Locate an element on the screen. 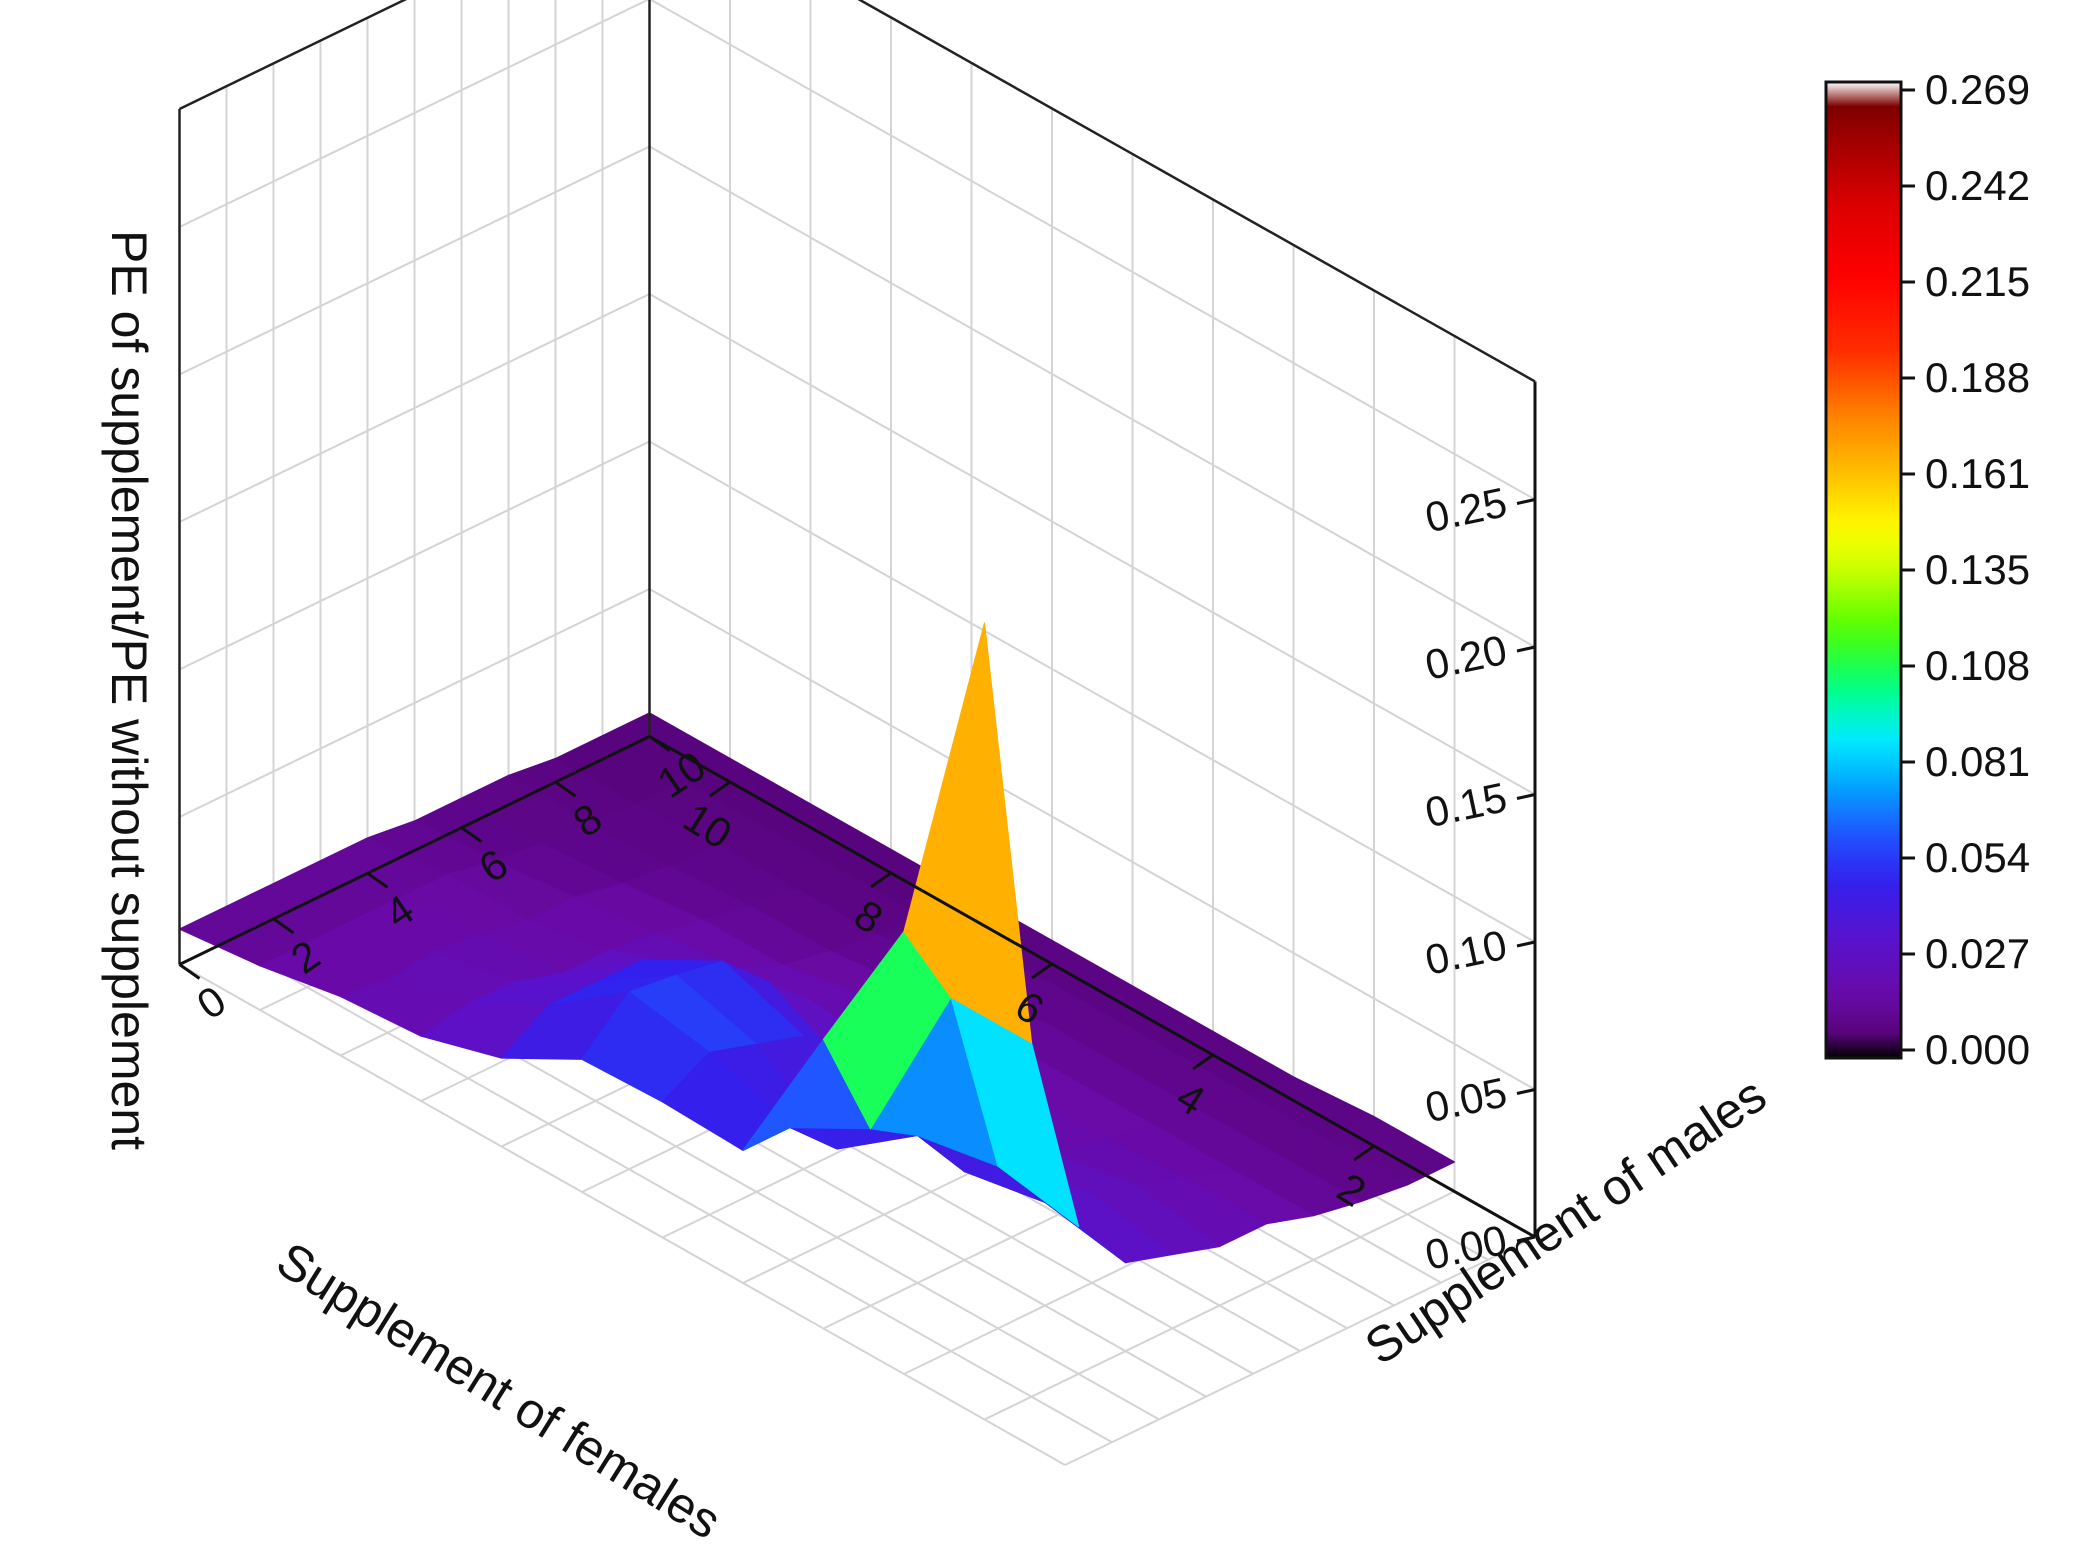 This screenshot has width=2081, height=1549. y-tick-label: 0 is located at coordinates (212, 1002).